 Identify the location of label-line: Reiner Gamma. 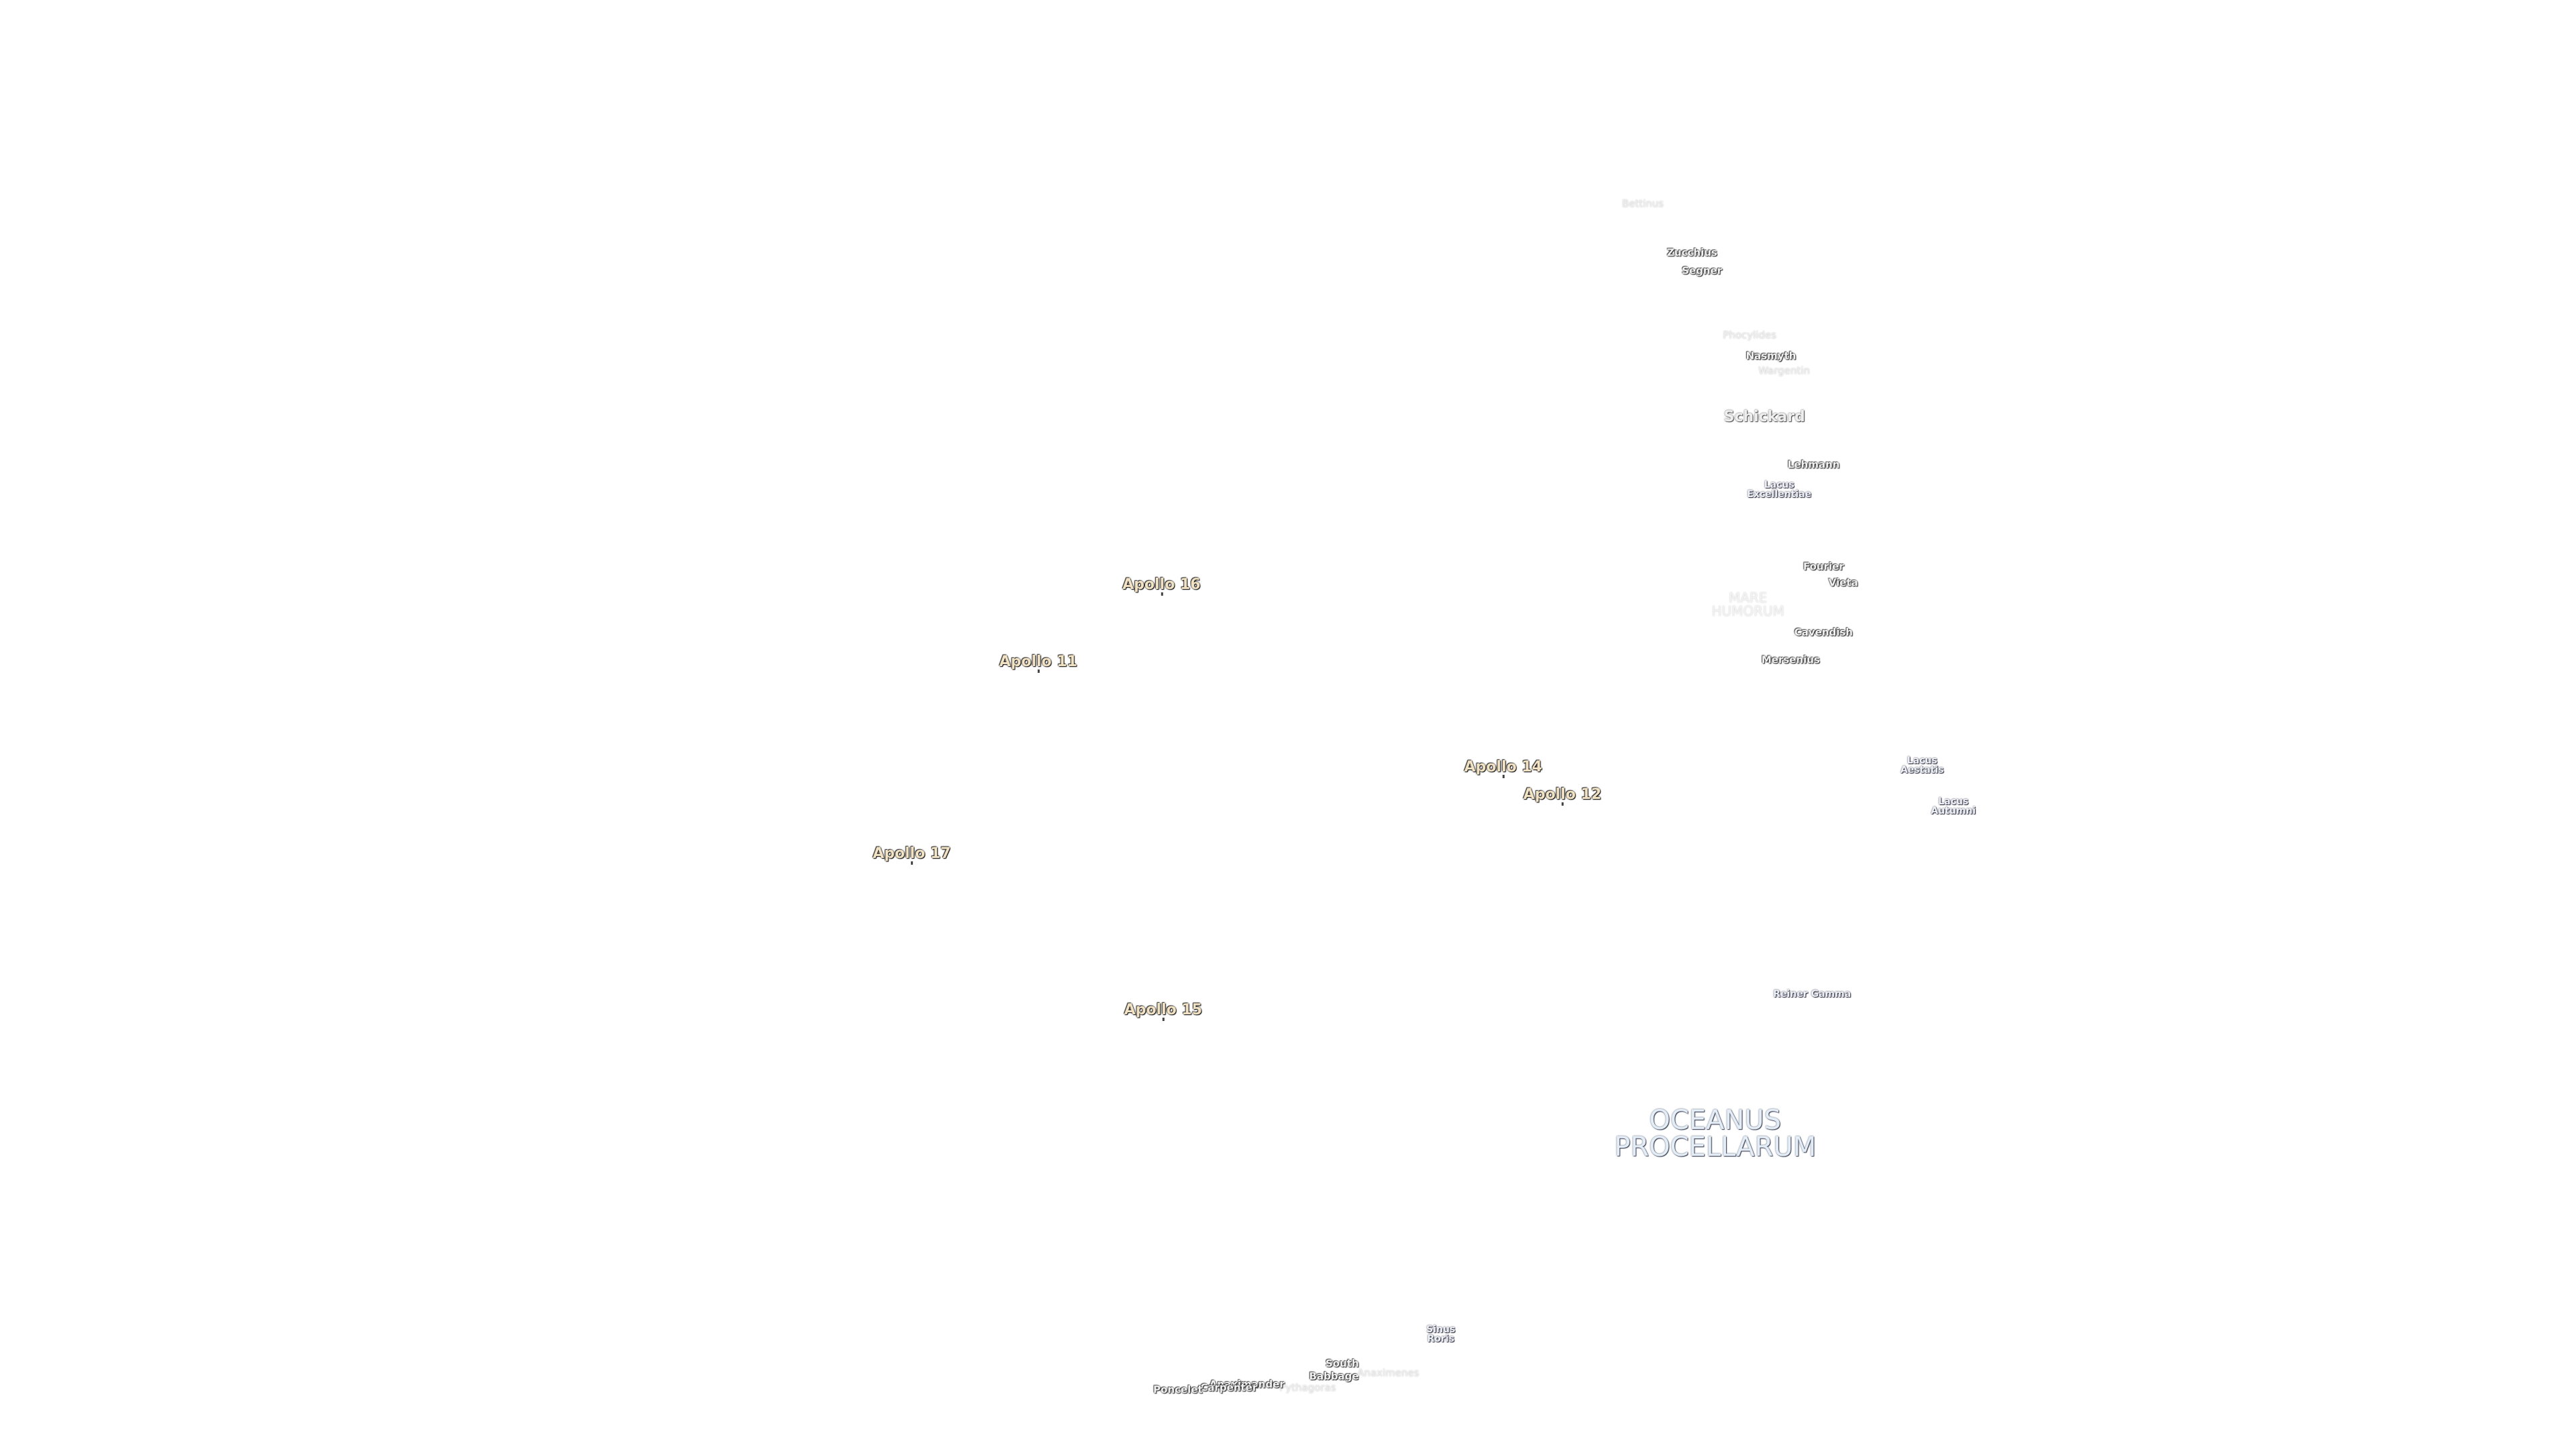
(1812, 994).